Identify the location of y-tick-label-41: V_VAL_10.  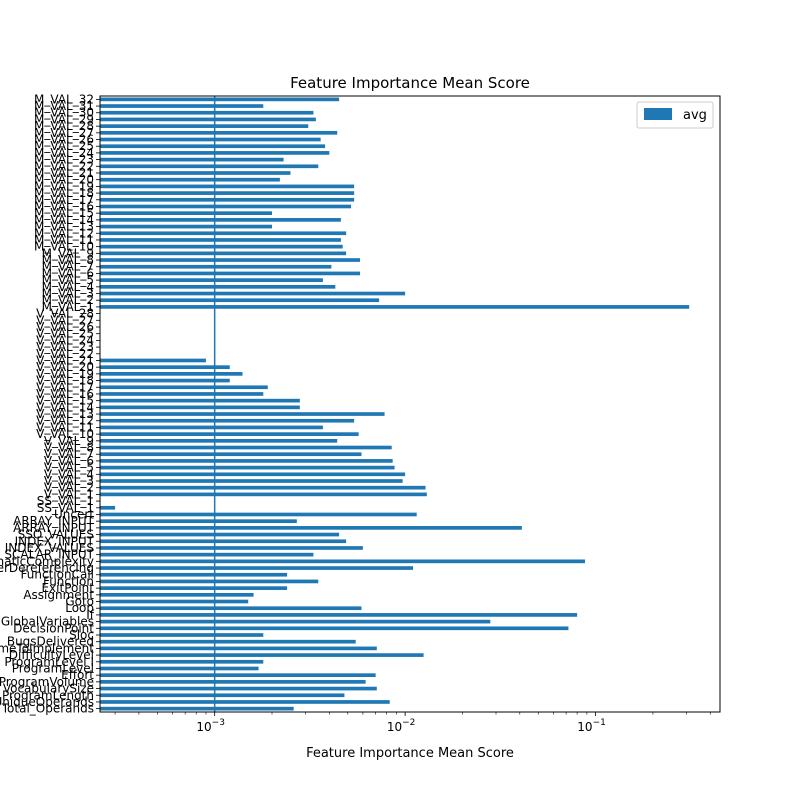
(65, 434).